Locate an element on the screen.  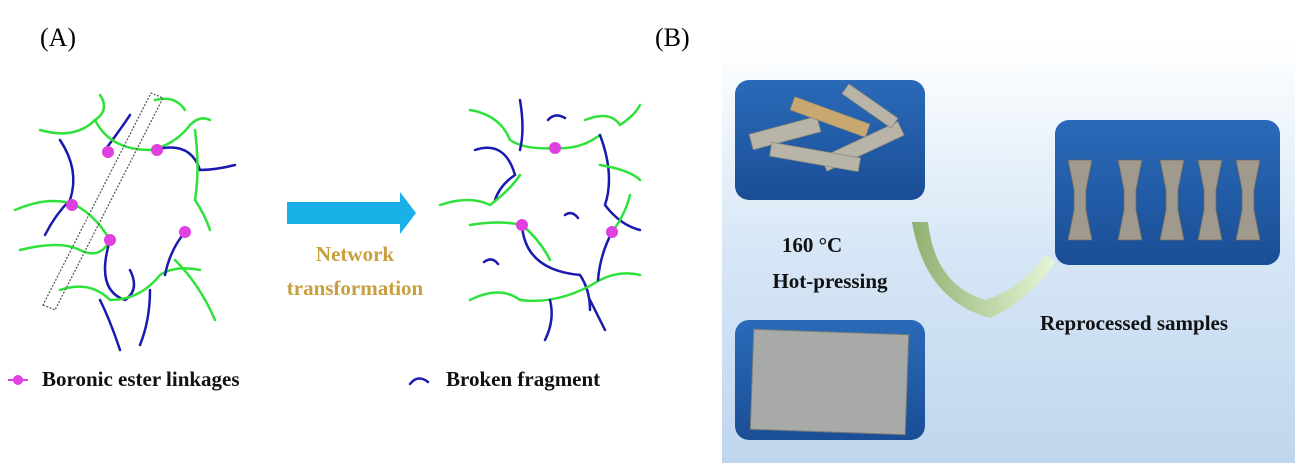
network-before is located at coordinates (125, 222).